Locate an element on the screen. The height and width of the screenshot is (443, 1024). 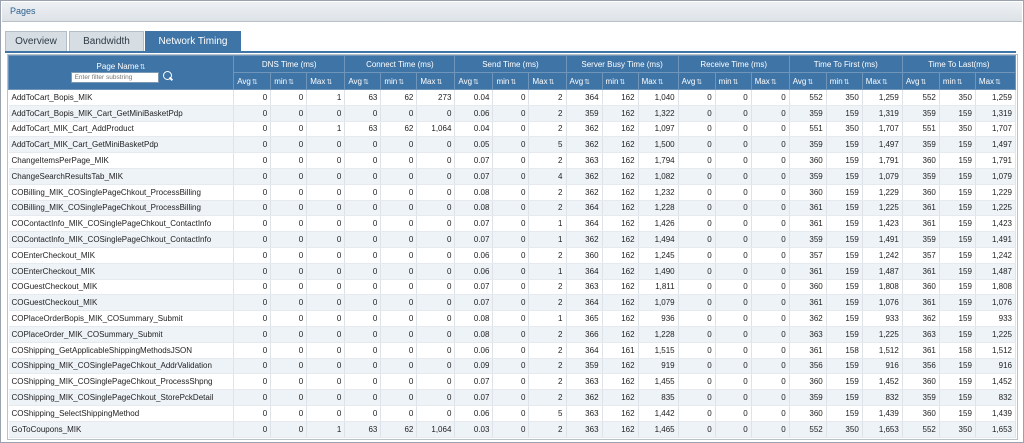
tab-overview: Overview is located at coordinates (36, 41).